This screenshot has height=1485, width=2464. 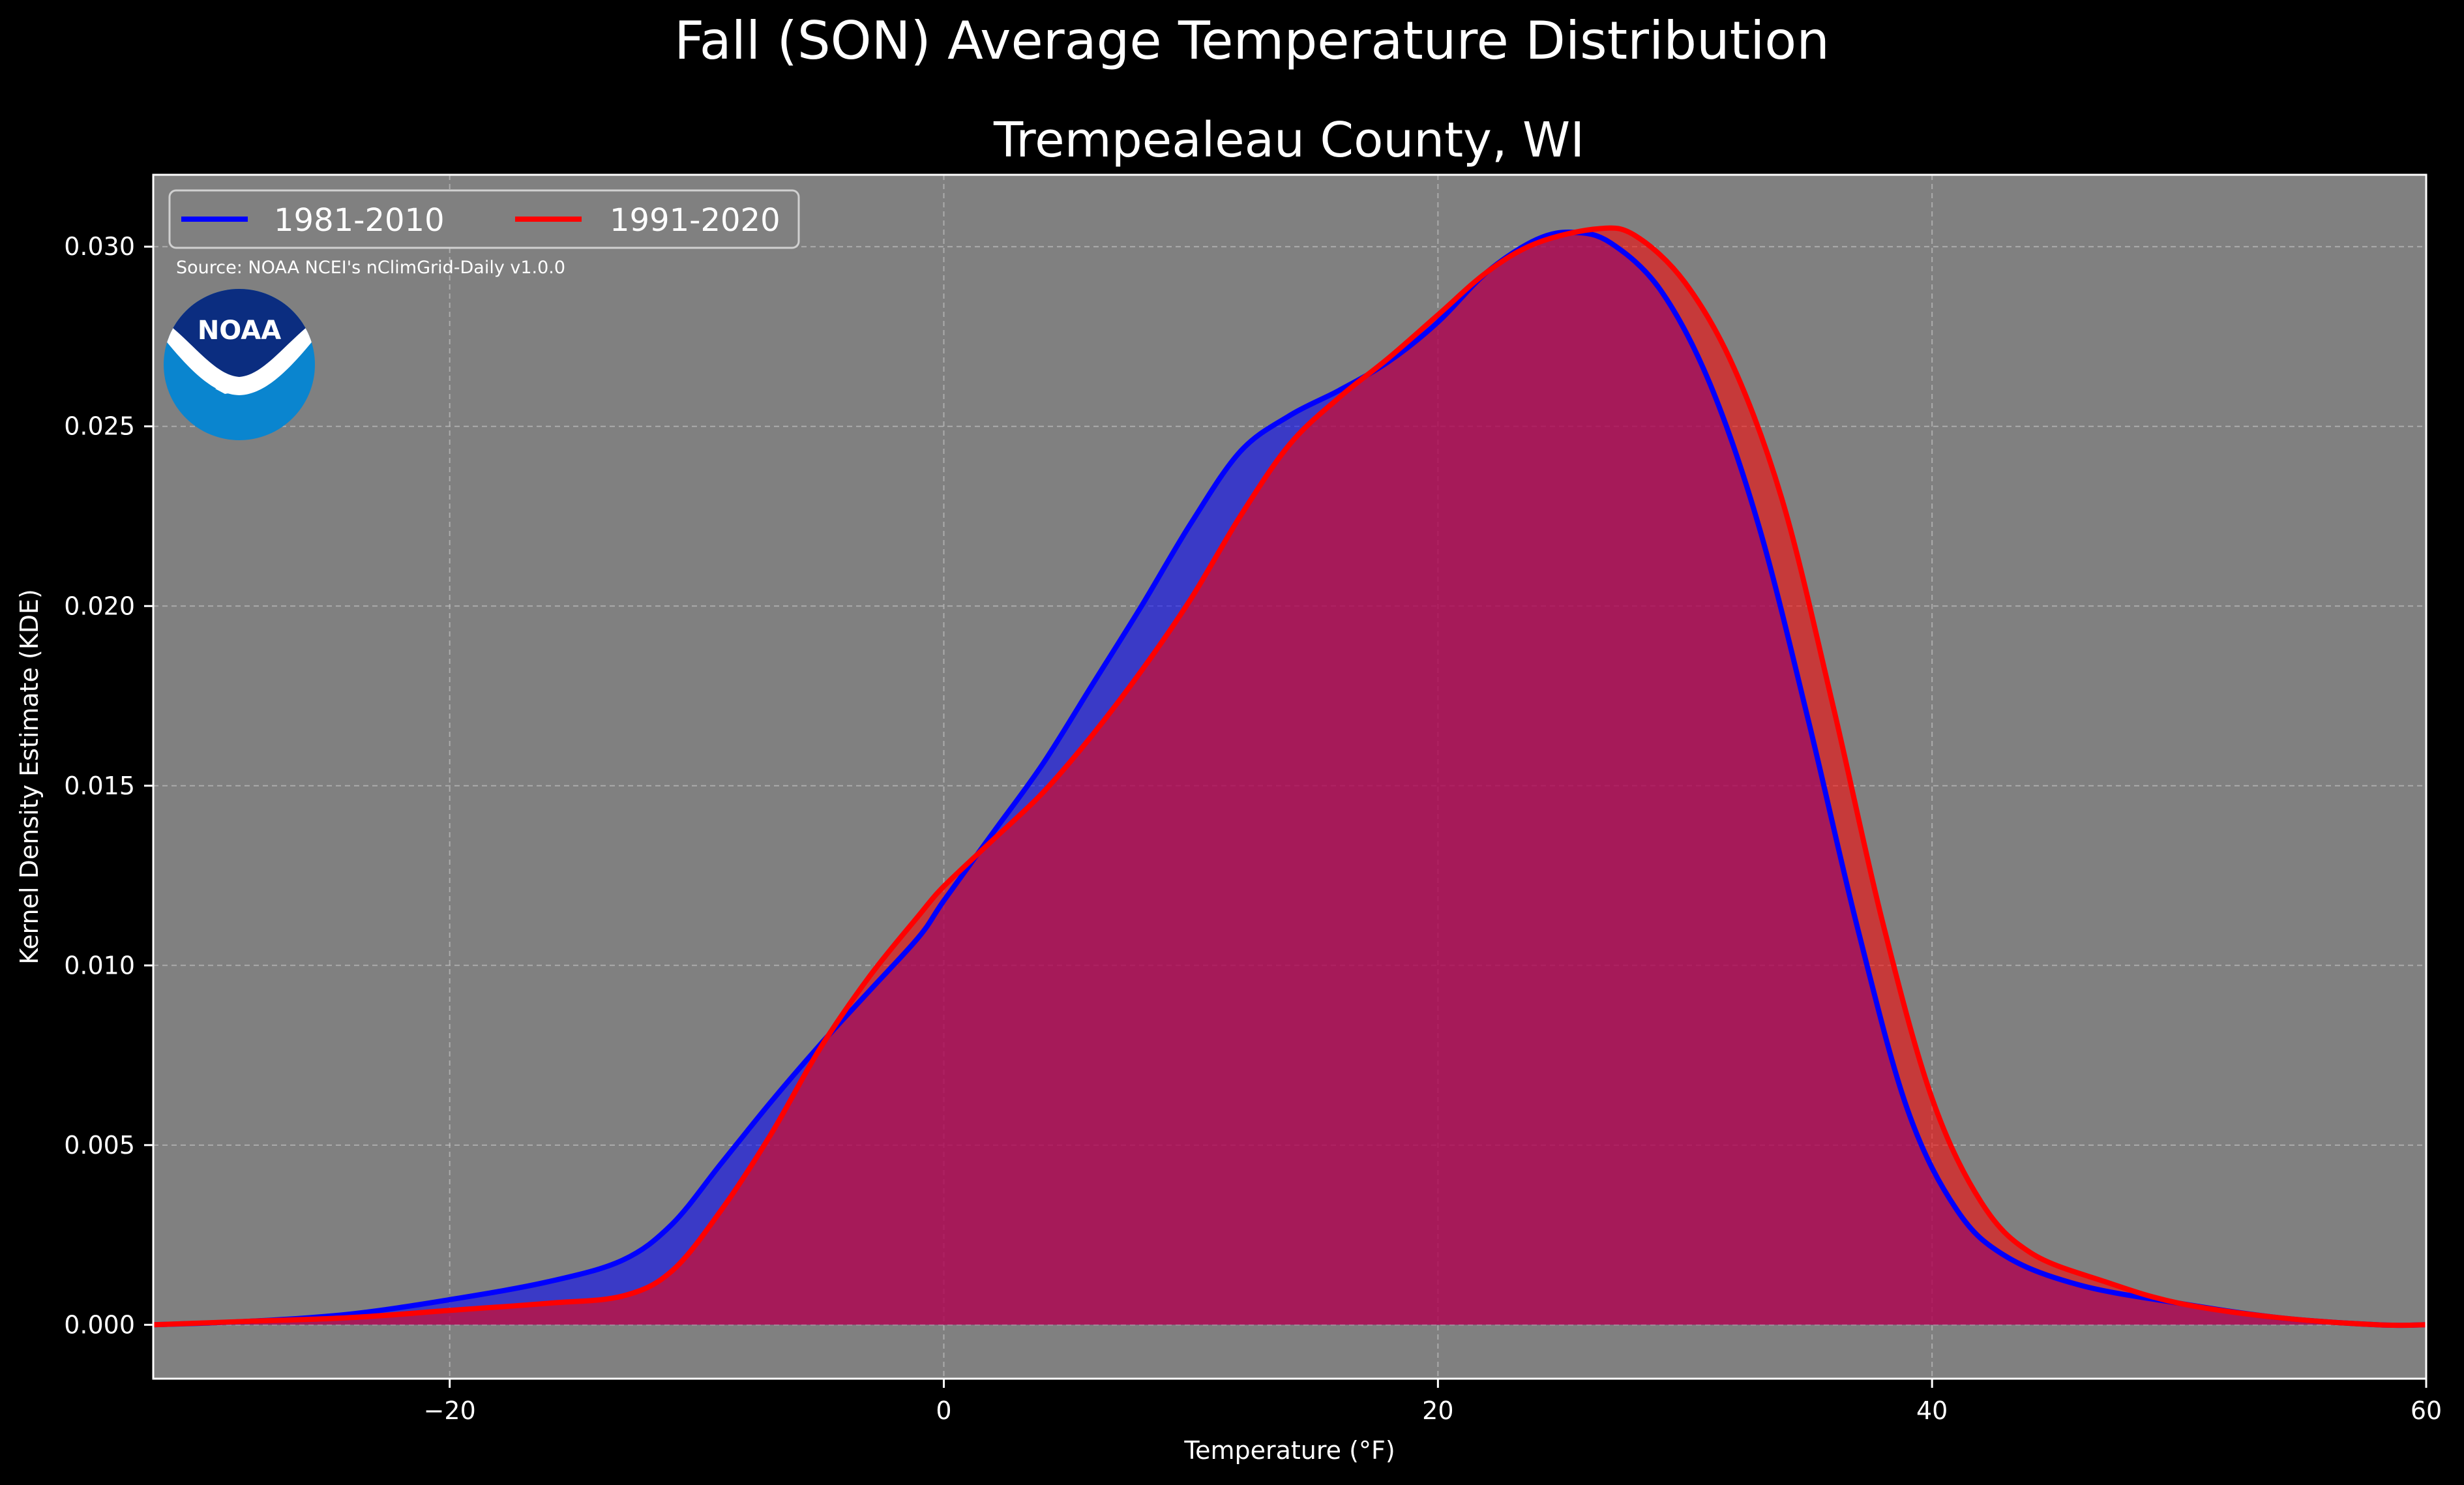 What do you see at coordinates (99, 1145) in the screenshot?
I see `y-tick-label: 0.005` at bounding box center [99, 1145].